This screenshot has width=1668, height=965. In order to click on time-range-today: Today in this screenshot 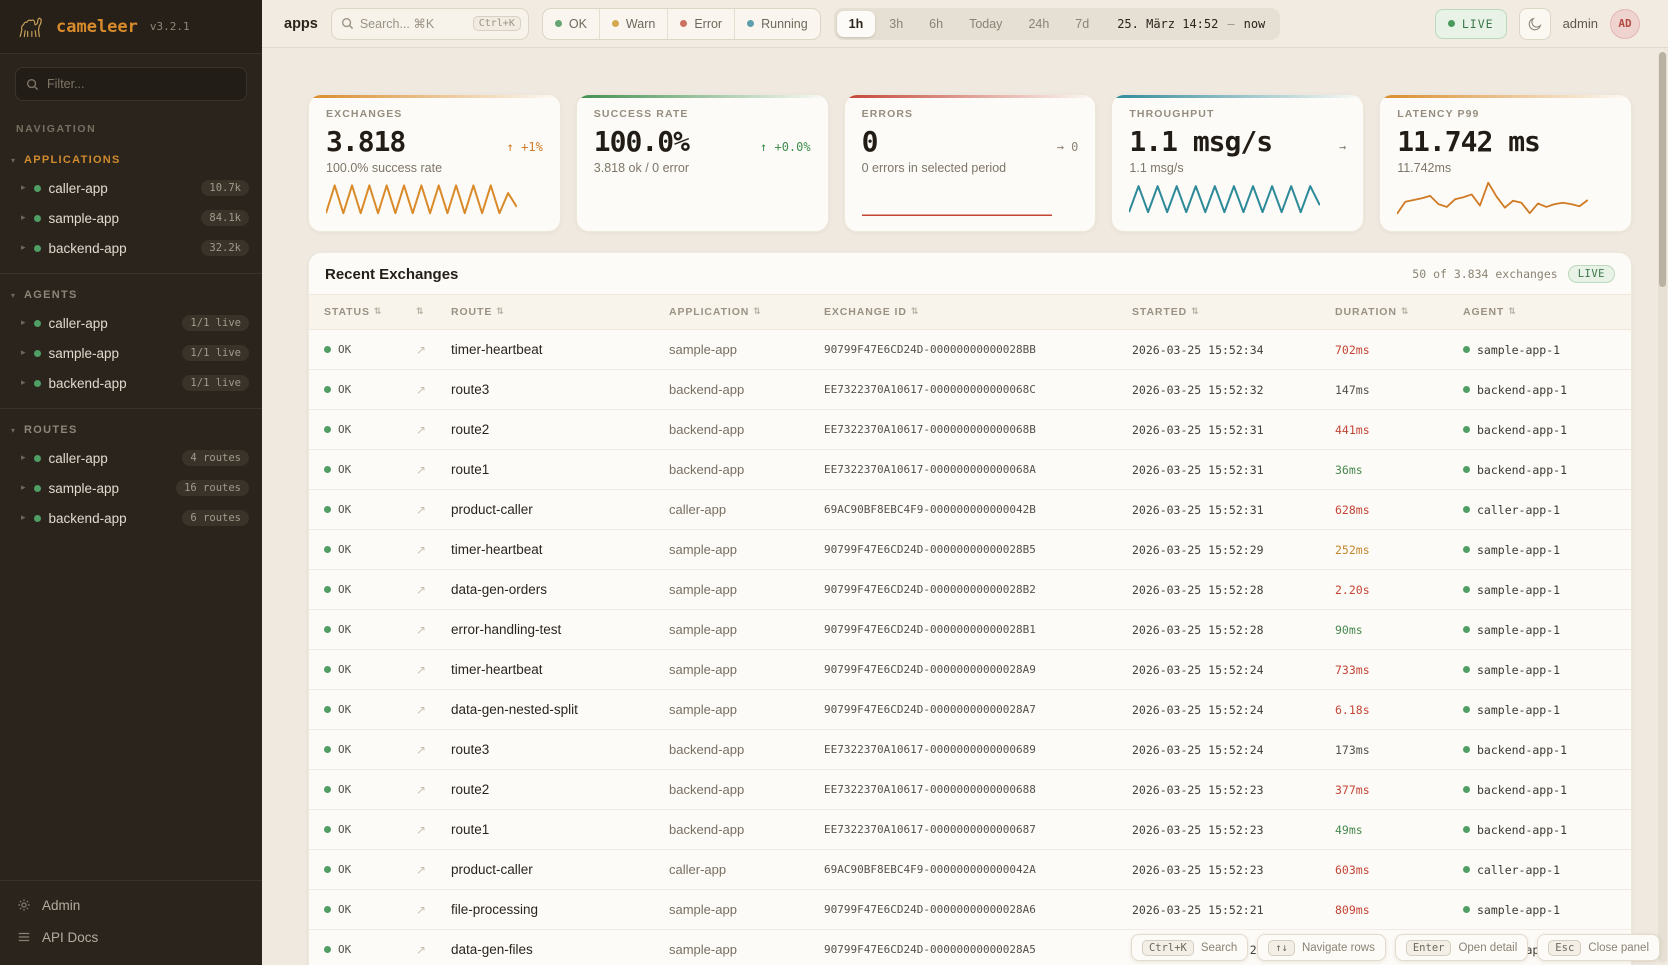, I will do `click(985, 24)`.